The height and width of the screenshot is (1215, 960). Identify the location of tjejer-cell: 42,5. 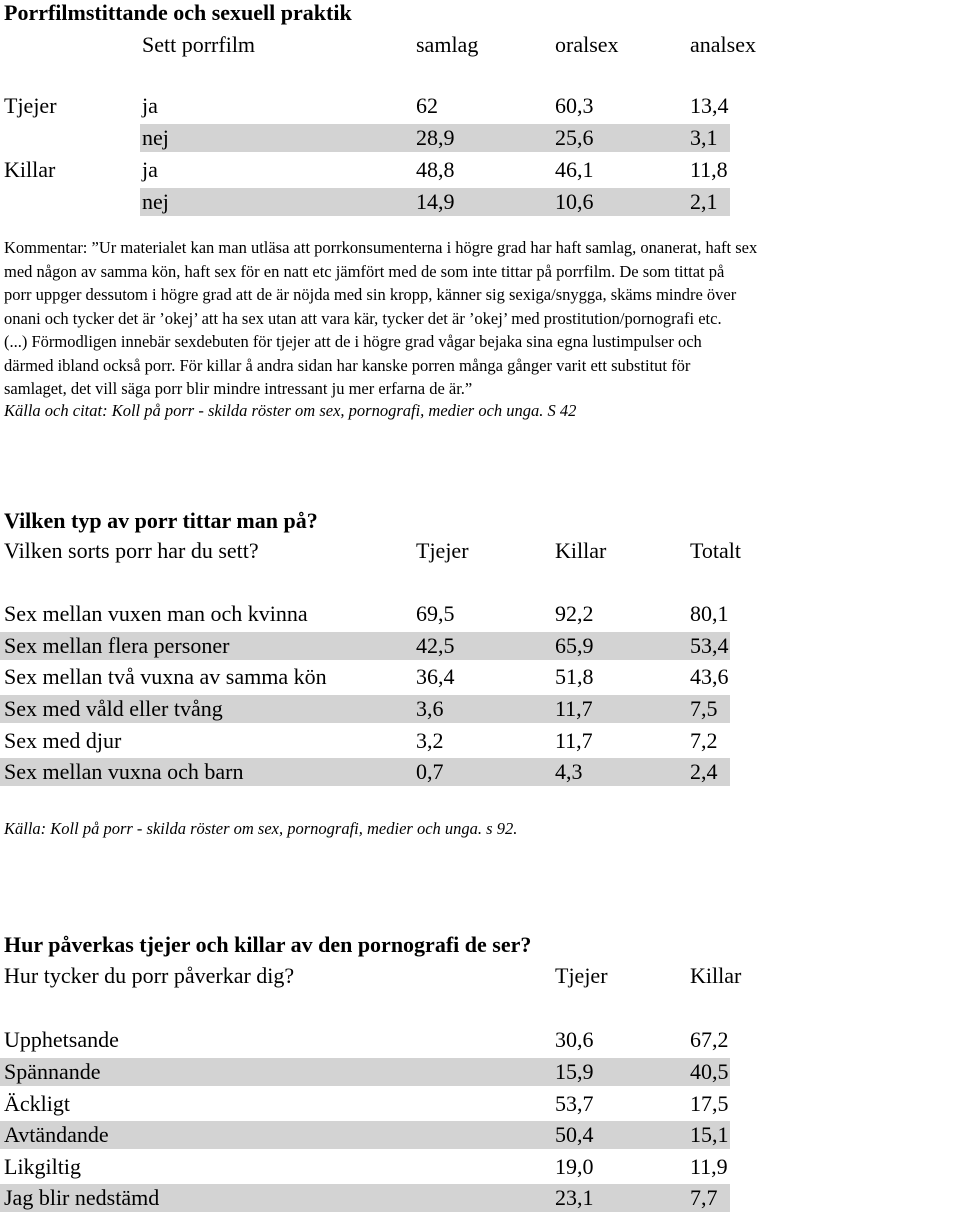
(435, 645).